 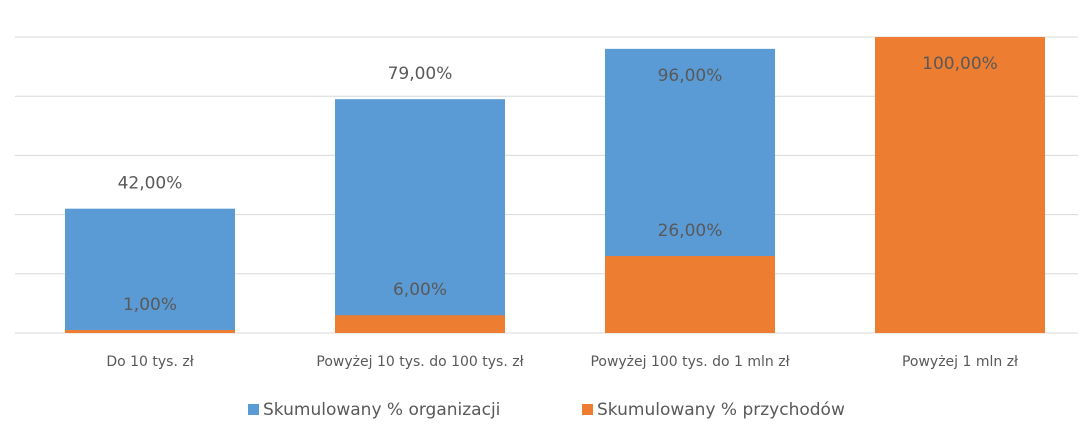 I want to click on data-label: 42,00%, so click(x=150, y=184).